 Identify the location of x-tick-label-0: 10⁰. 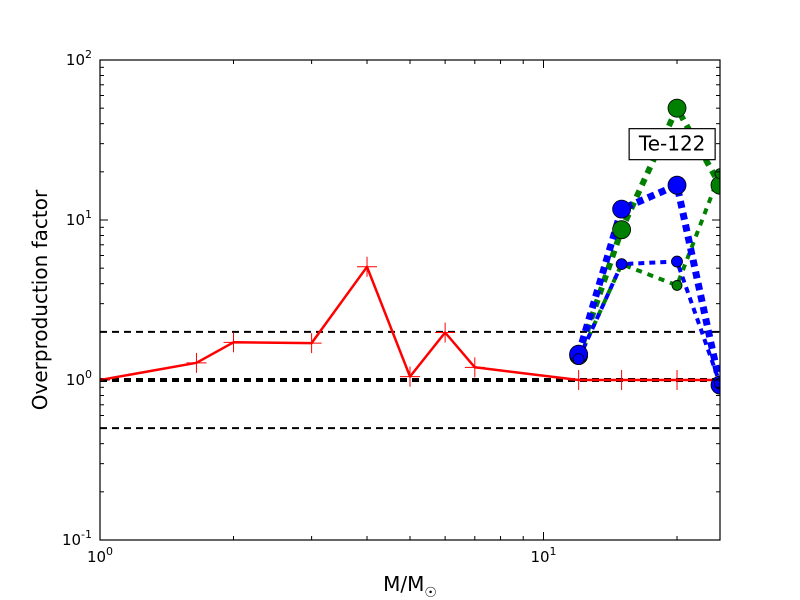
(100, 555).